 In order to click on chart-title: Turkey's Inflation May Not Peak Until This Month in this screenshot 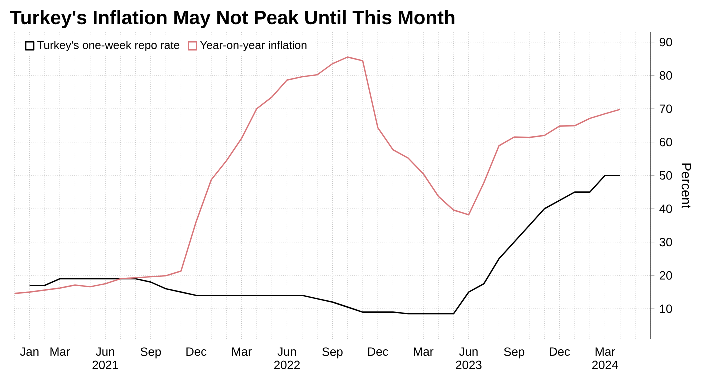, I will do `click(232, 19)`.